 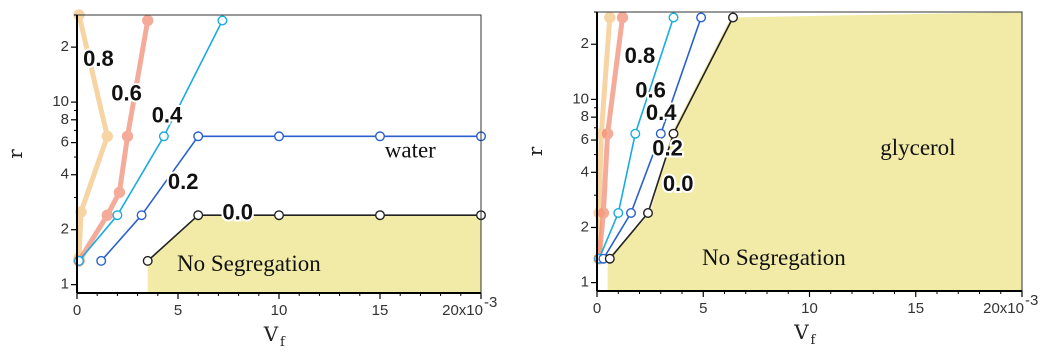 I want to click on region-label-glycerol: glycerol, so click(x=917, y=147).